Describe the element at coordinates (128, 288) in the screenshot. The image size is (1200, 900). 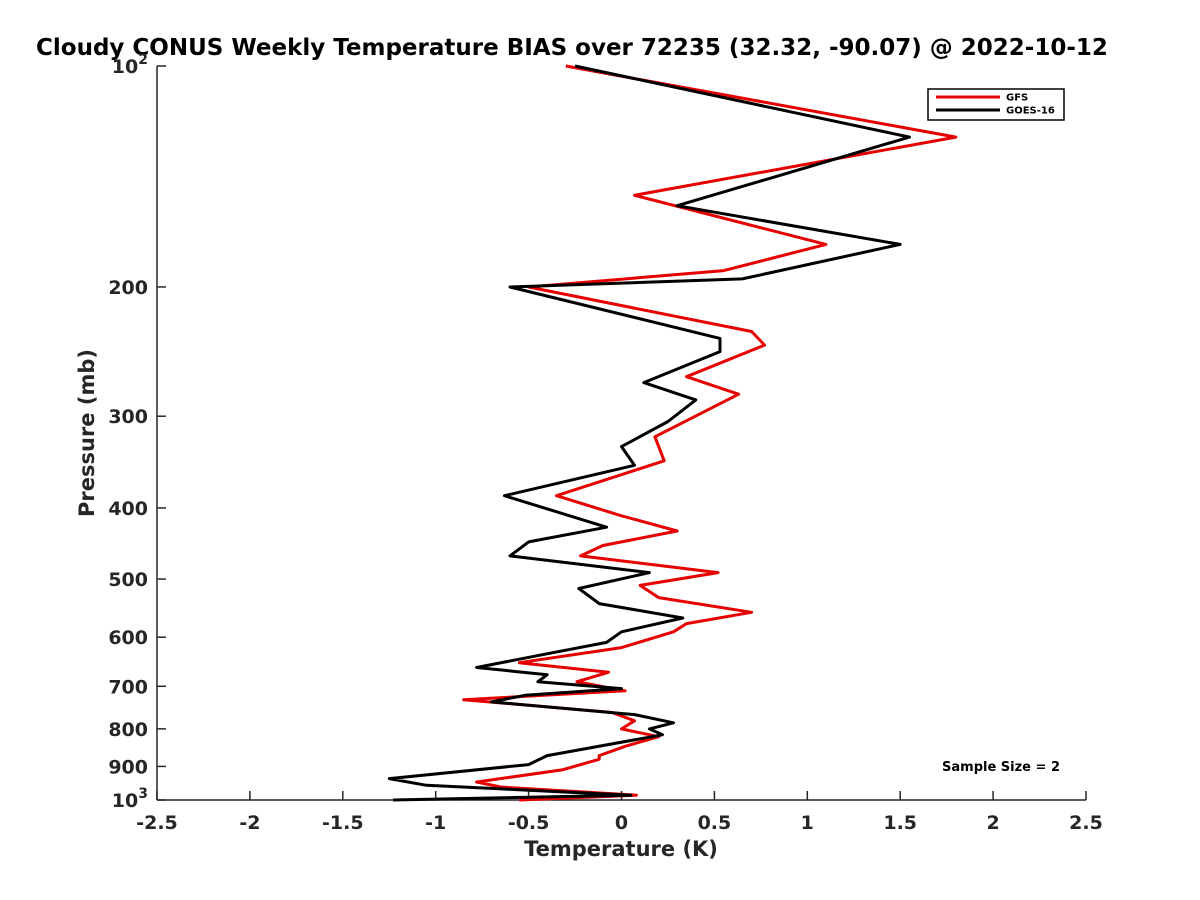
I see `y-tick-label: 200` at that location.